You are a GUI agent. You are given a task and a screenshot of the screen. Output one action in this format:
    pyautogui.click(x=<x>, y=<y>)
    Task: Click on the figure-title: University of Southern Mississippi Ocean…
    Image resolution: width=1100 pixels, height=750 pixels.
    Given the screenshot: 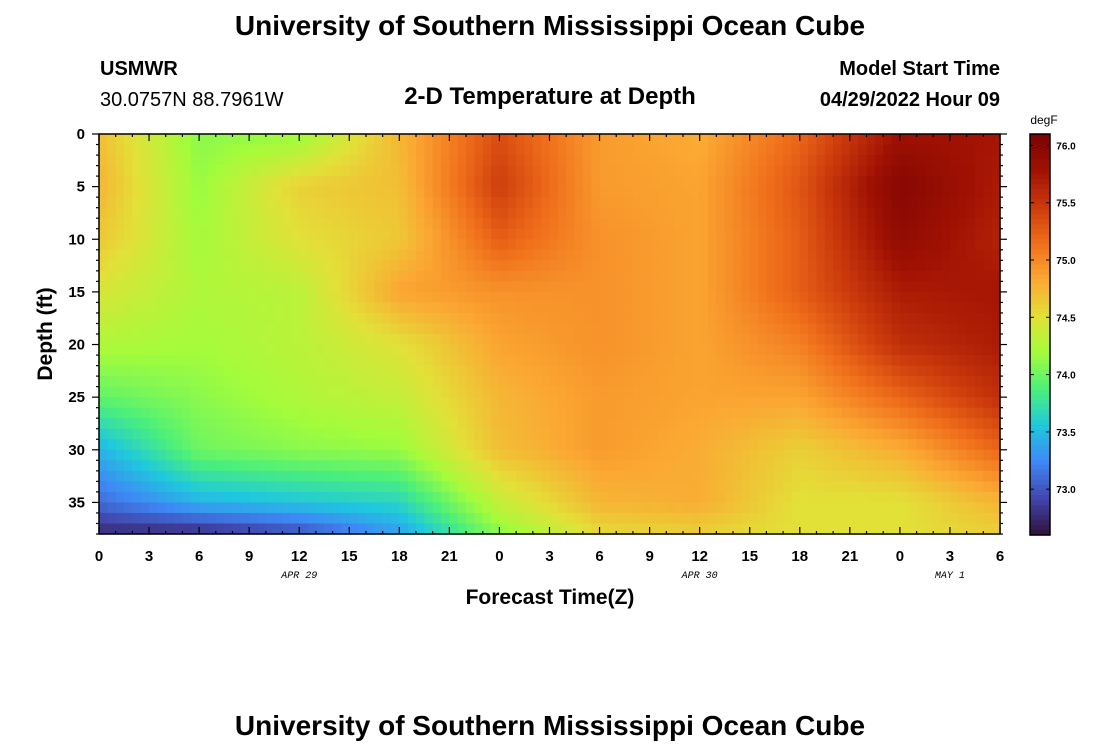 What is the action you would take?
    pyautogui.click(x=550, y=25)
    